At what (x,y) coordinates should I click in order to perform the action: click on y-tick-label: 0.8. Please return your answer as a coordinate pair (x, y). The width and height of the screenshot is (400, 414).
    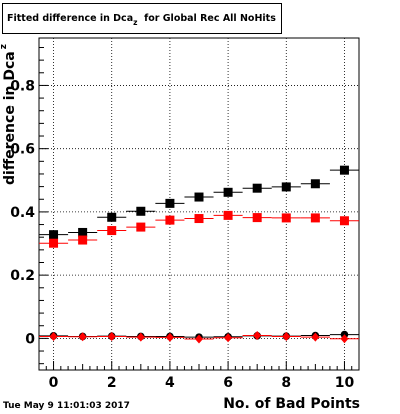
    Looking at the image, I should click on (22, 86).